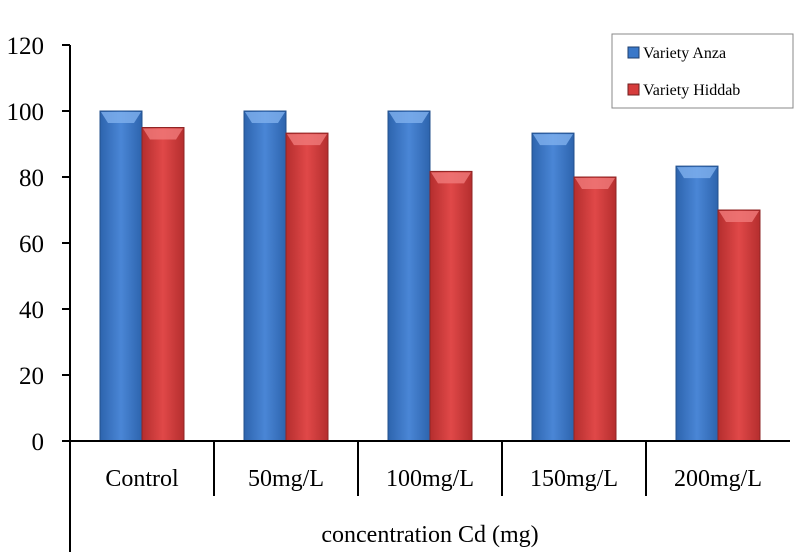 The image size is (800, 559). What do you see at coordinates (633, 52) in the screenshot?
I see `legend-swatch-variety-anza` at bounding box center [633, 52].